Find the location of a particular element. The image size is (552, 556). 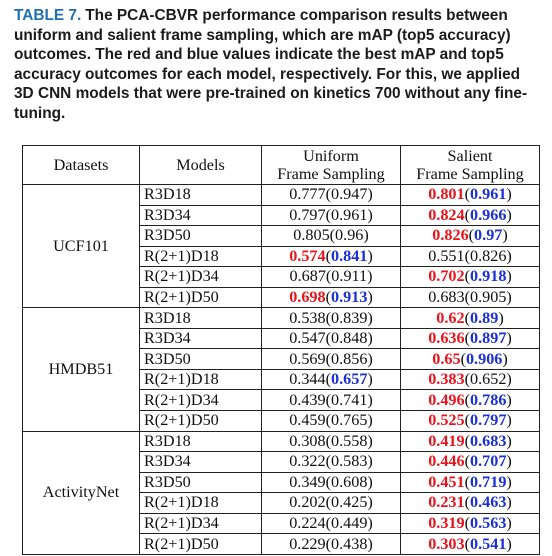

uniform-cell: 0.547(0.848) is located at coordinates (331, 338).